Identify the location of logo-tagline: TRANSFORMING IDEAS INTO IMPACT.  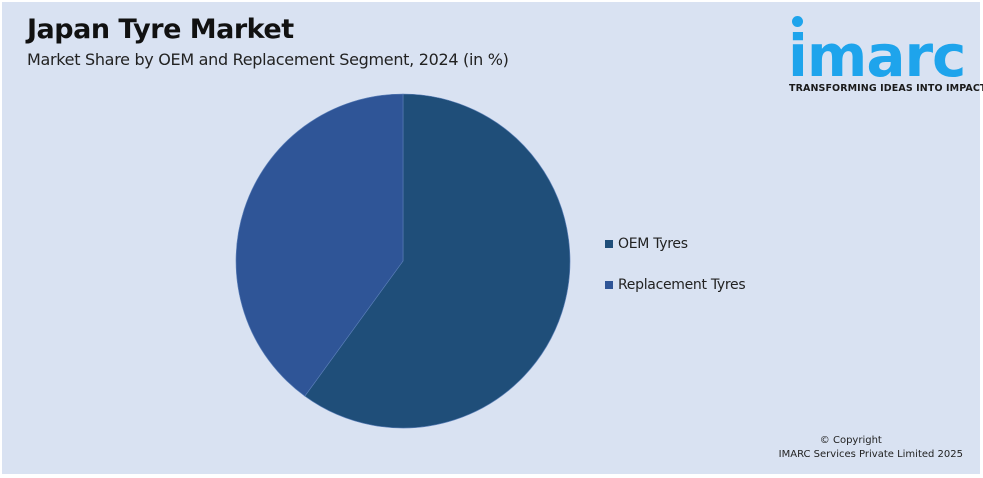
(886, 88).